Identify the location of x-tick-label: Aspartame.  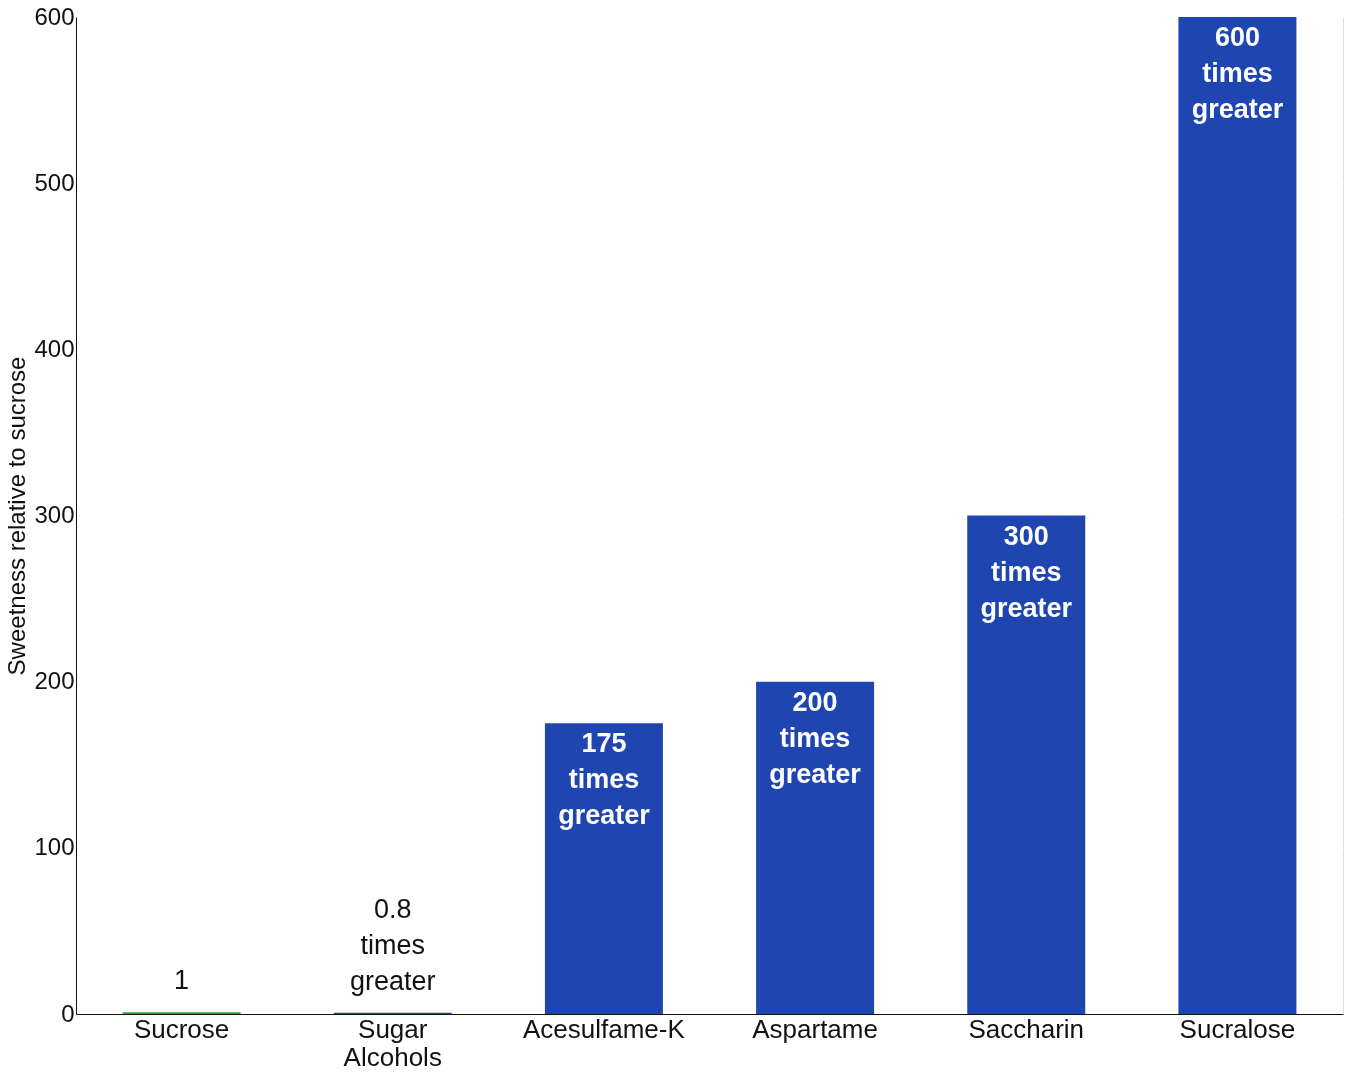
(815, 1028).